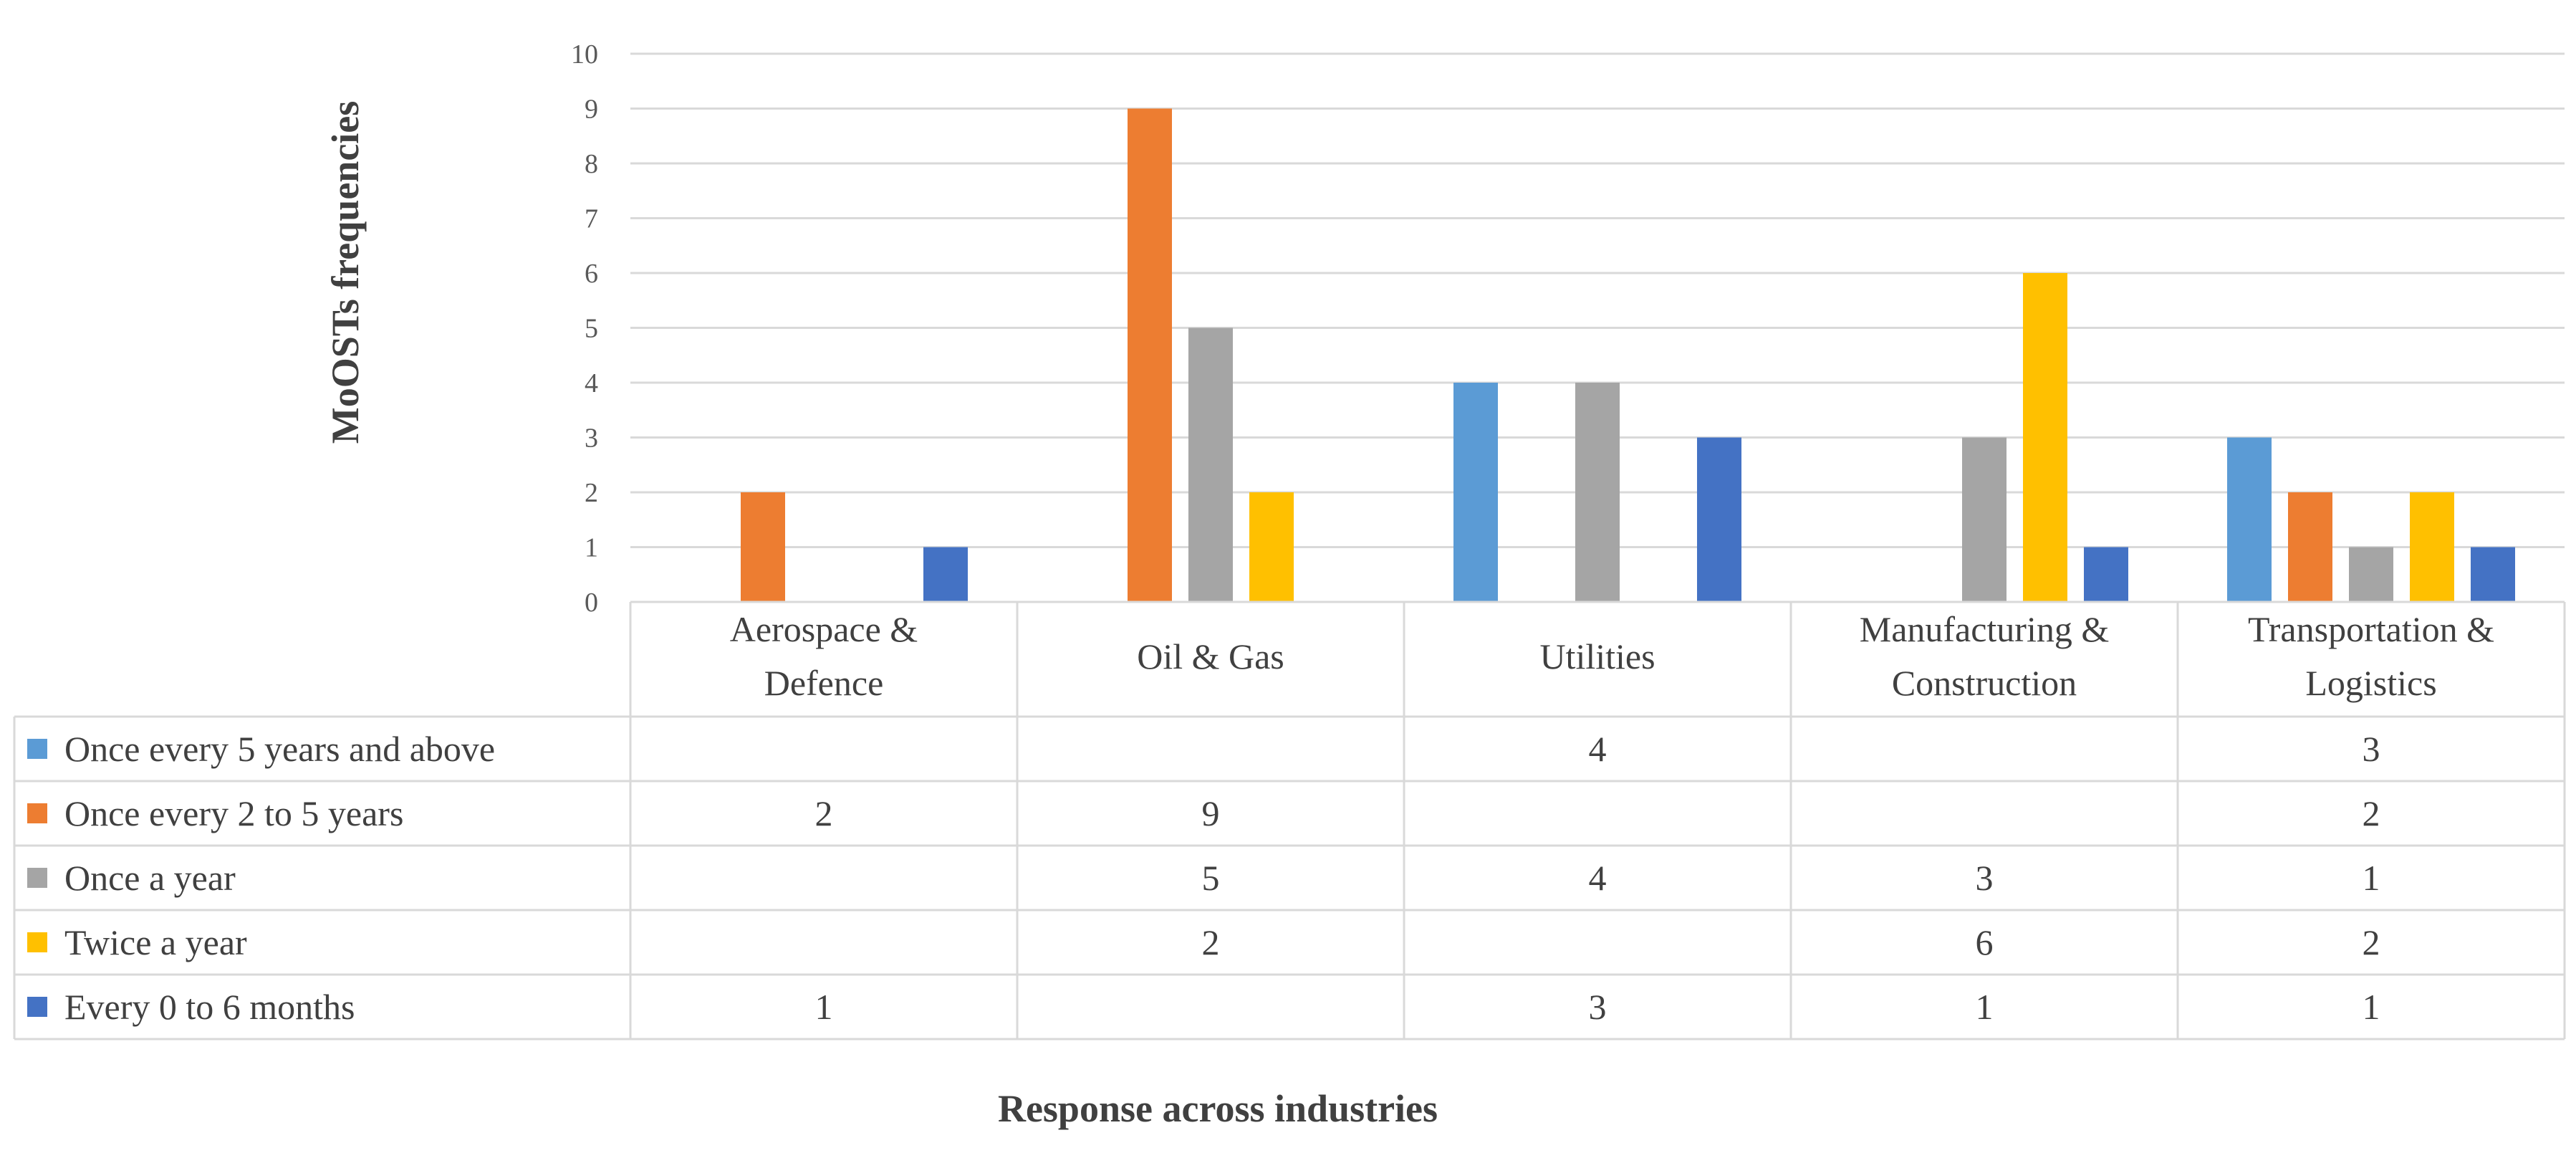  What do you see at coordinates (592, 548) in the screenshot?
I see `y-tick-label: 1` at bounding box center [592, 548].